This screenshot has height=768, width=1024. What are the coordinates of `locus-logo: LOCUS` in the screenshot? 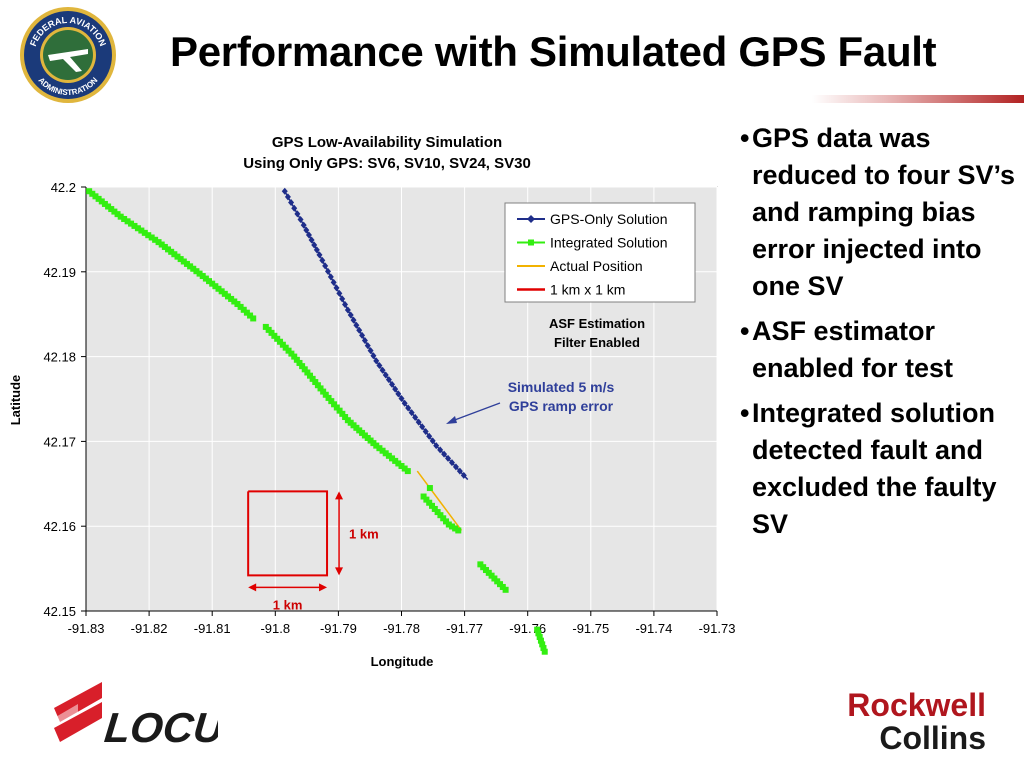 It's located at (136, 716).